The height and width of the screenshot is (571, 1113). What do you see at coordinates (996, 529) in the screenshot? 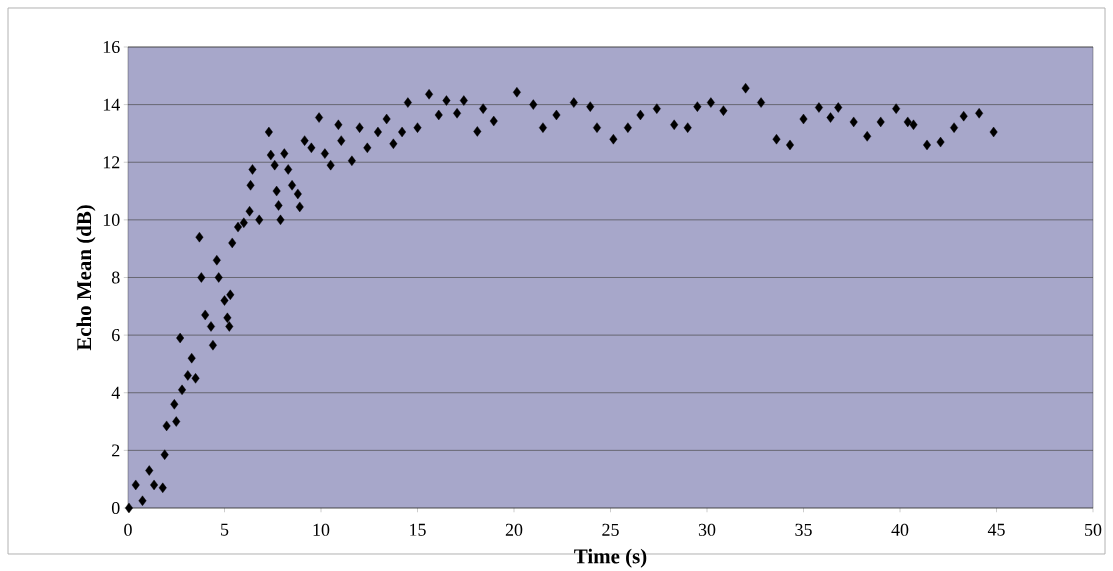
I see `x-tick-label: 45` at bounding box center [996, 529].